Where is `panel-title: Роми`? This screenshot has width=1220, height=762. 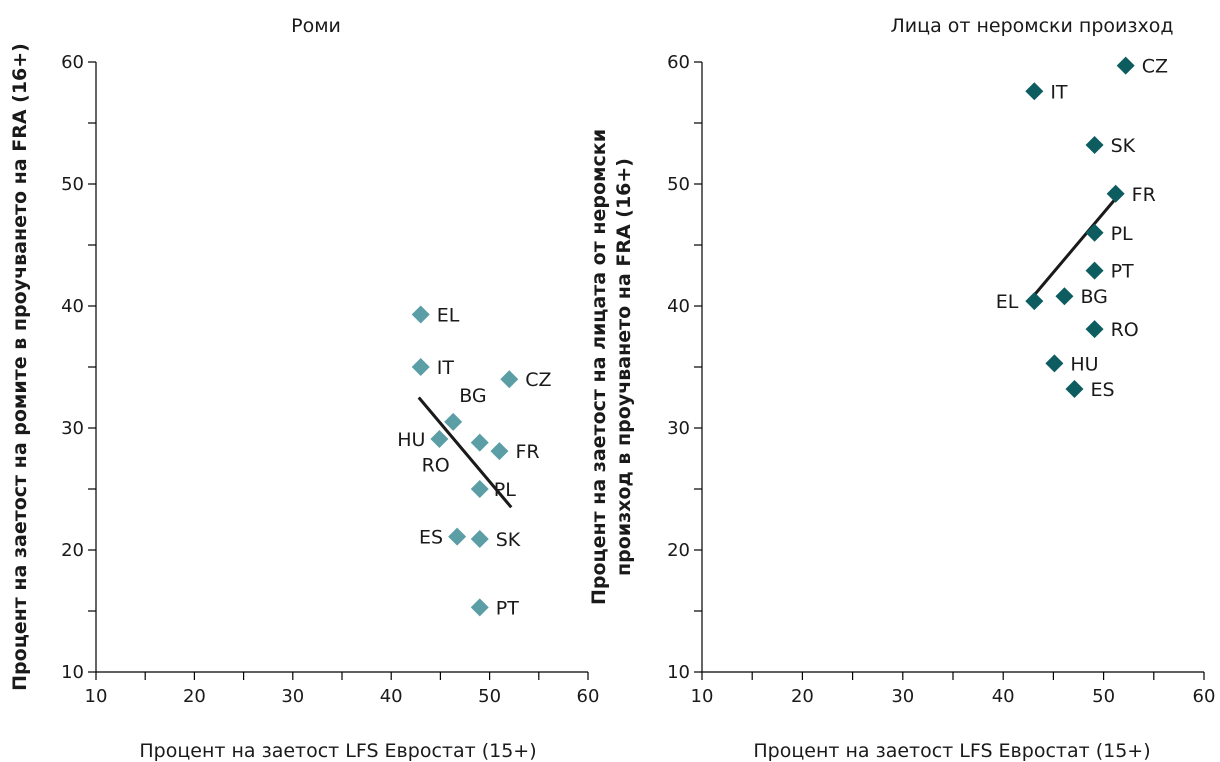 panel-title: Роми is located at coordinates (316, 26).